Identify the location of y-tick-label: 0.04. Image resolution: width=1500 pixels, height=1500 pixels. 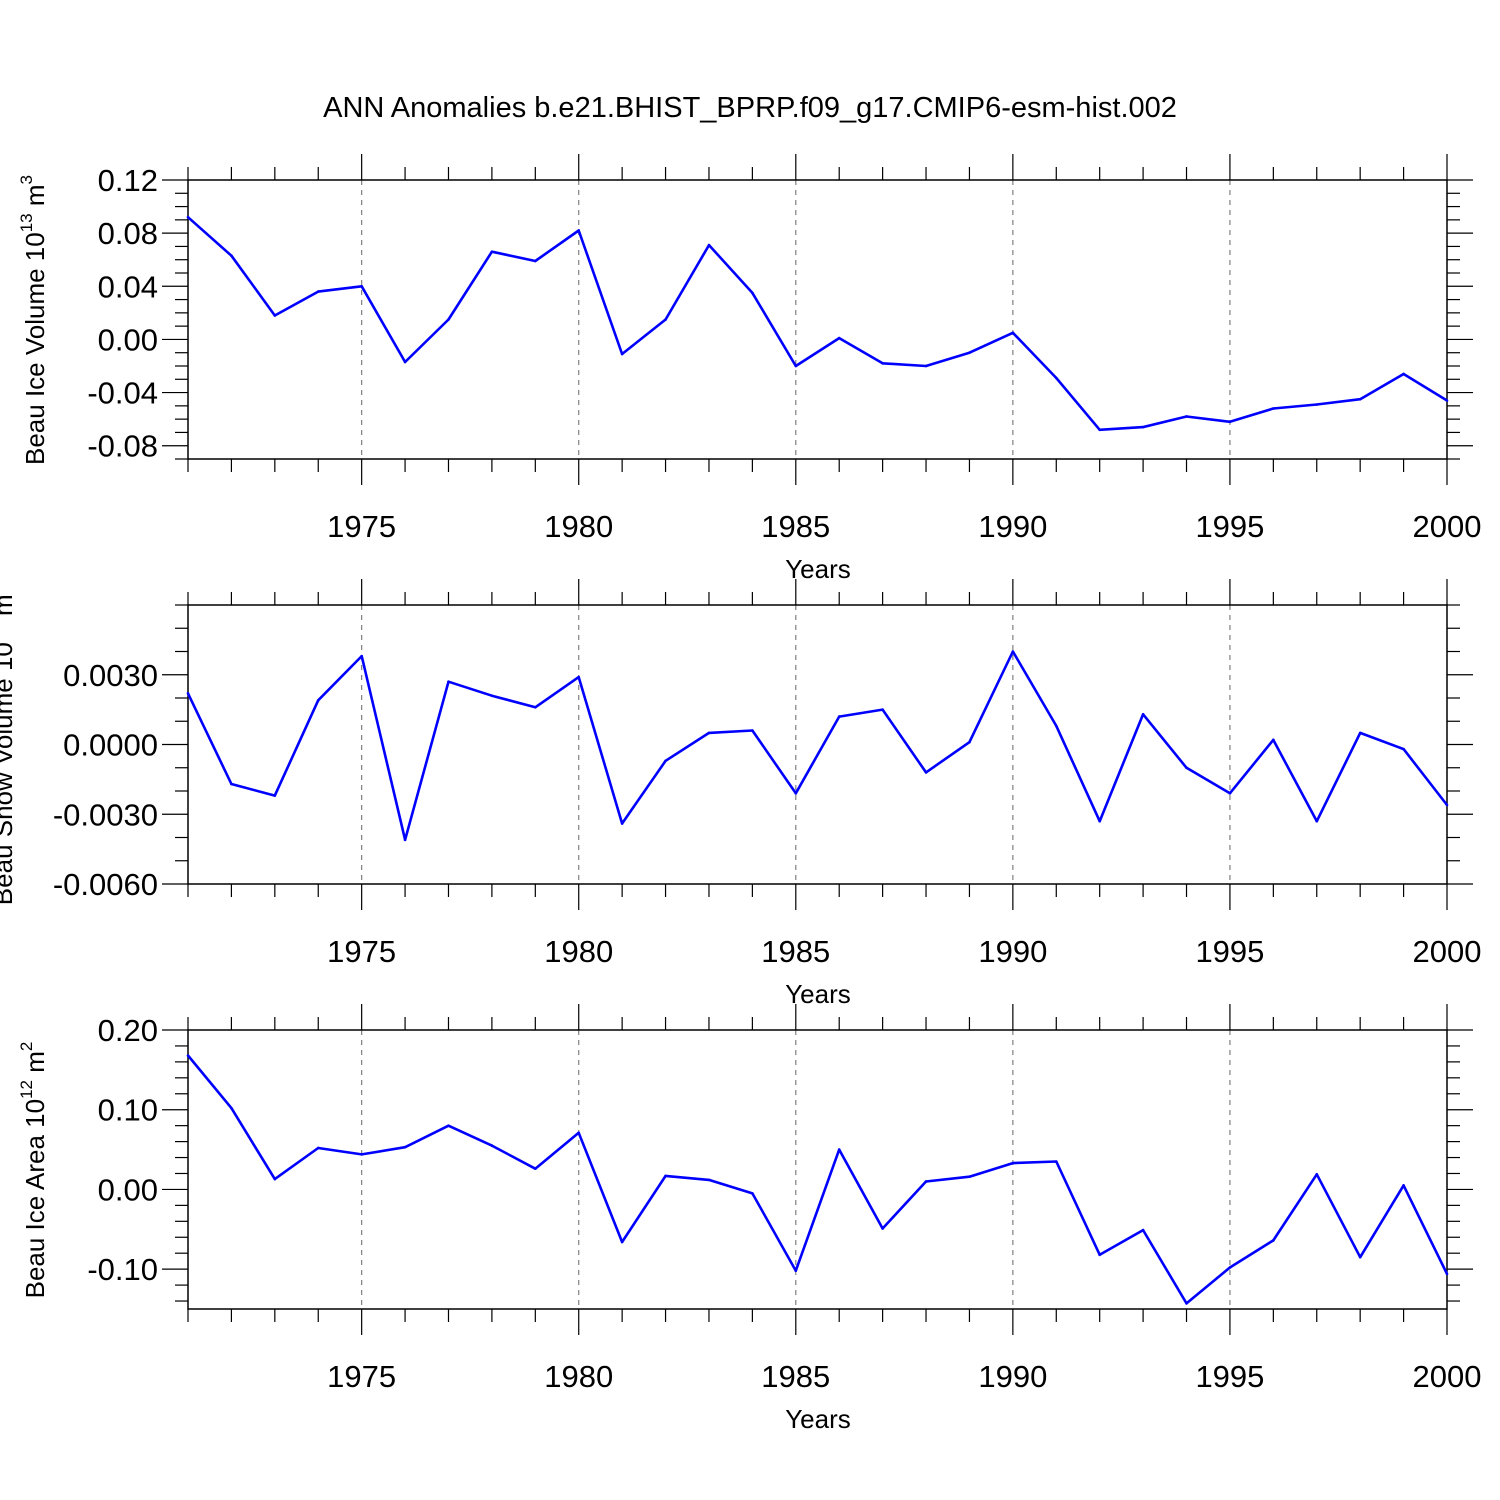
(128, 286).